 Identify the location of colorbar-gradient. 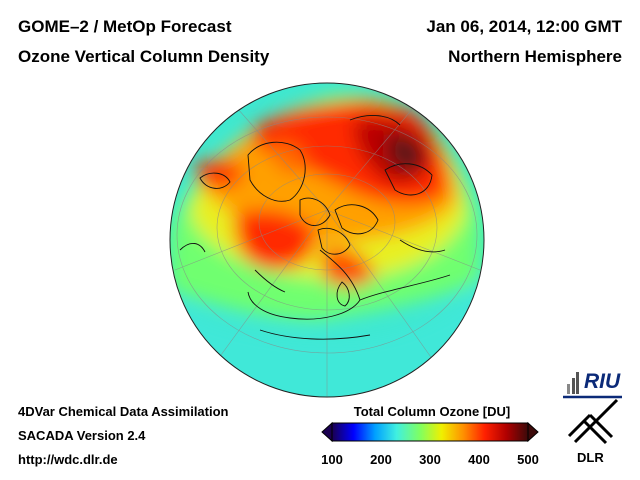
(430, 432).